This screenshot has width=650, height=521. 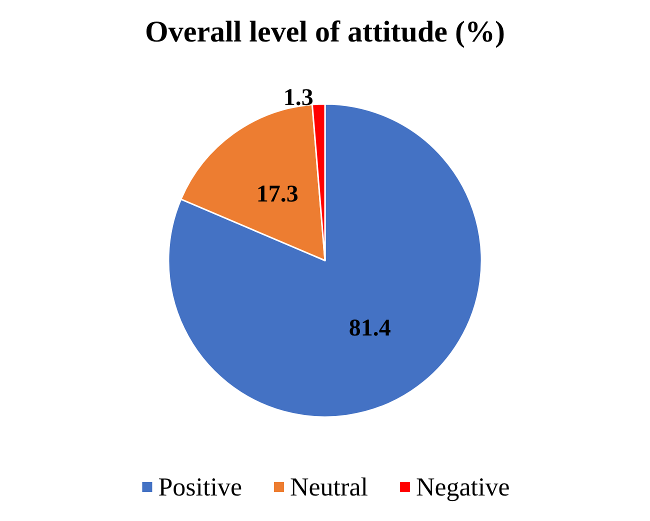 What do you see at coordinates (277, 195) in the screenshot?
I see `data-label: 17.3` at bounding box center [277, 195].